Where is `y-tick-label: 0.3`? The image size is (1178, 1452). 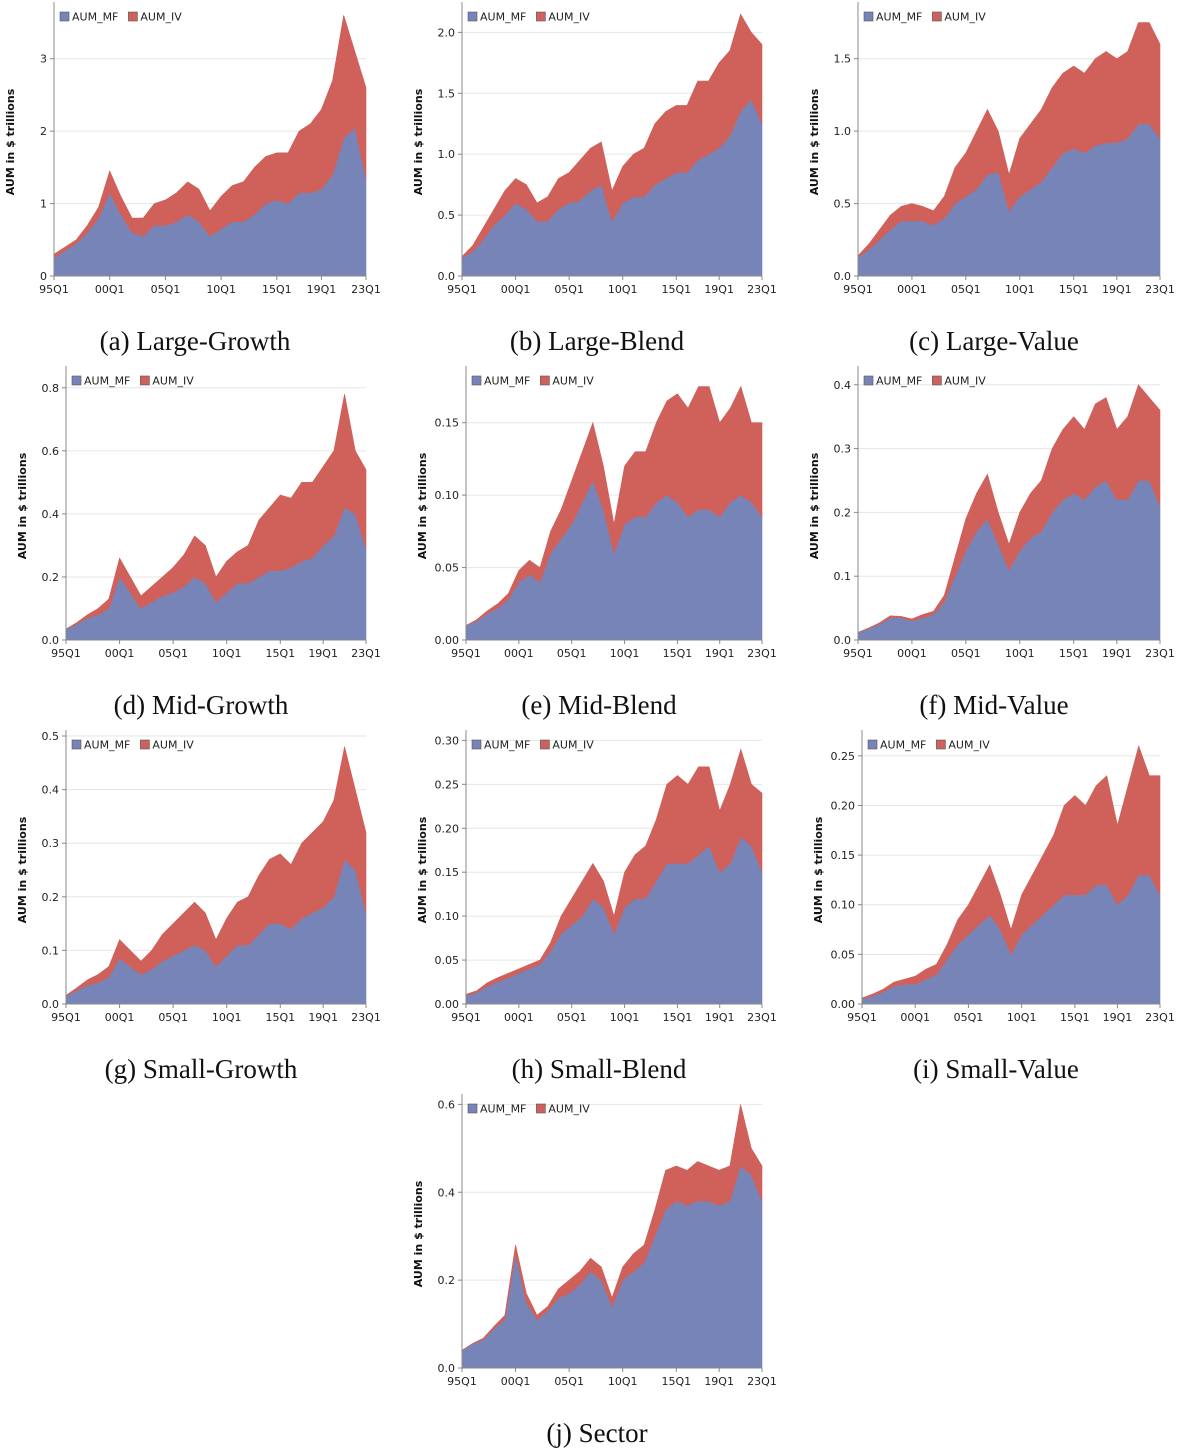
y-tick-label: 0.3 is located at coordinates (51, 843).